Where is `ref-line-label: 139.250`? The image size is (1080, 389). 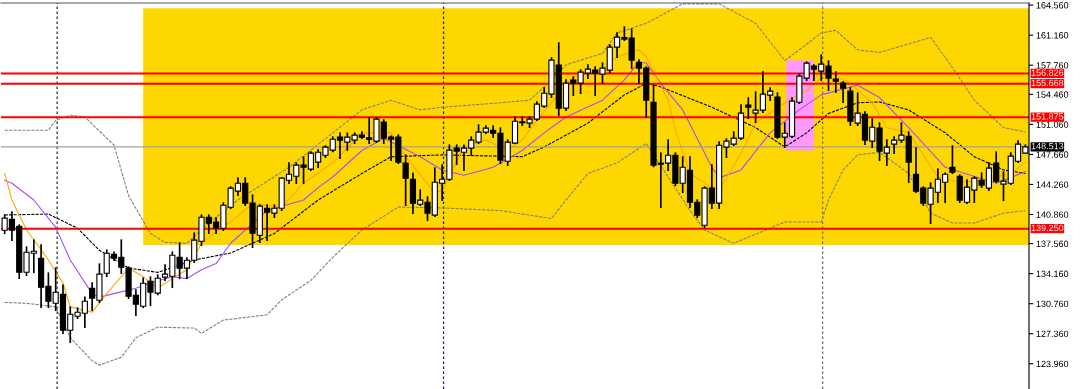 ref-line-label: 139.250 is located at coordinates (1047, 228).